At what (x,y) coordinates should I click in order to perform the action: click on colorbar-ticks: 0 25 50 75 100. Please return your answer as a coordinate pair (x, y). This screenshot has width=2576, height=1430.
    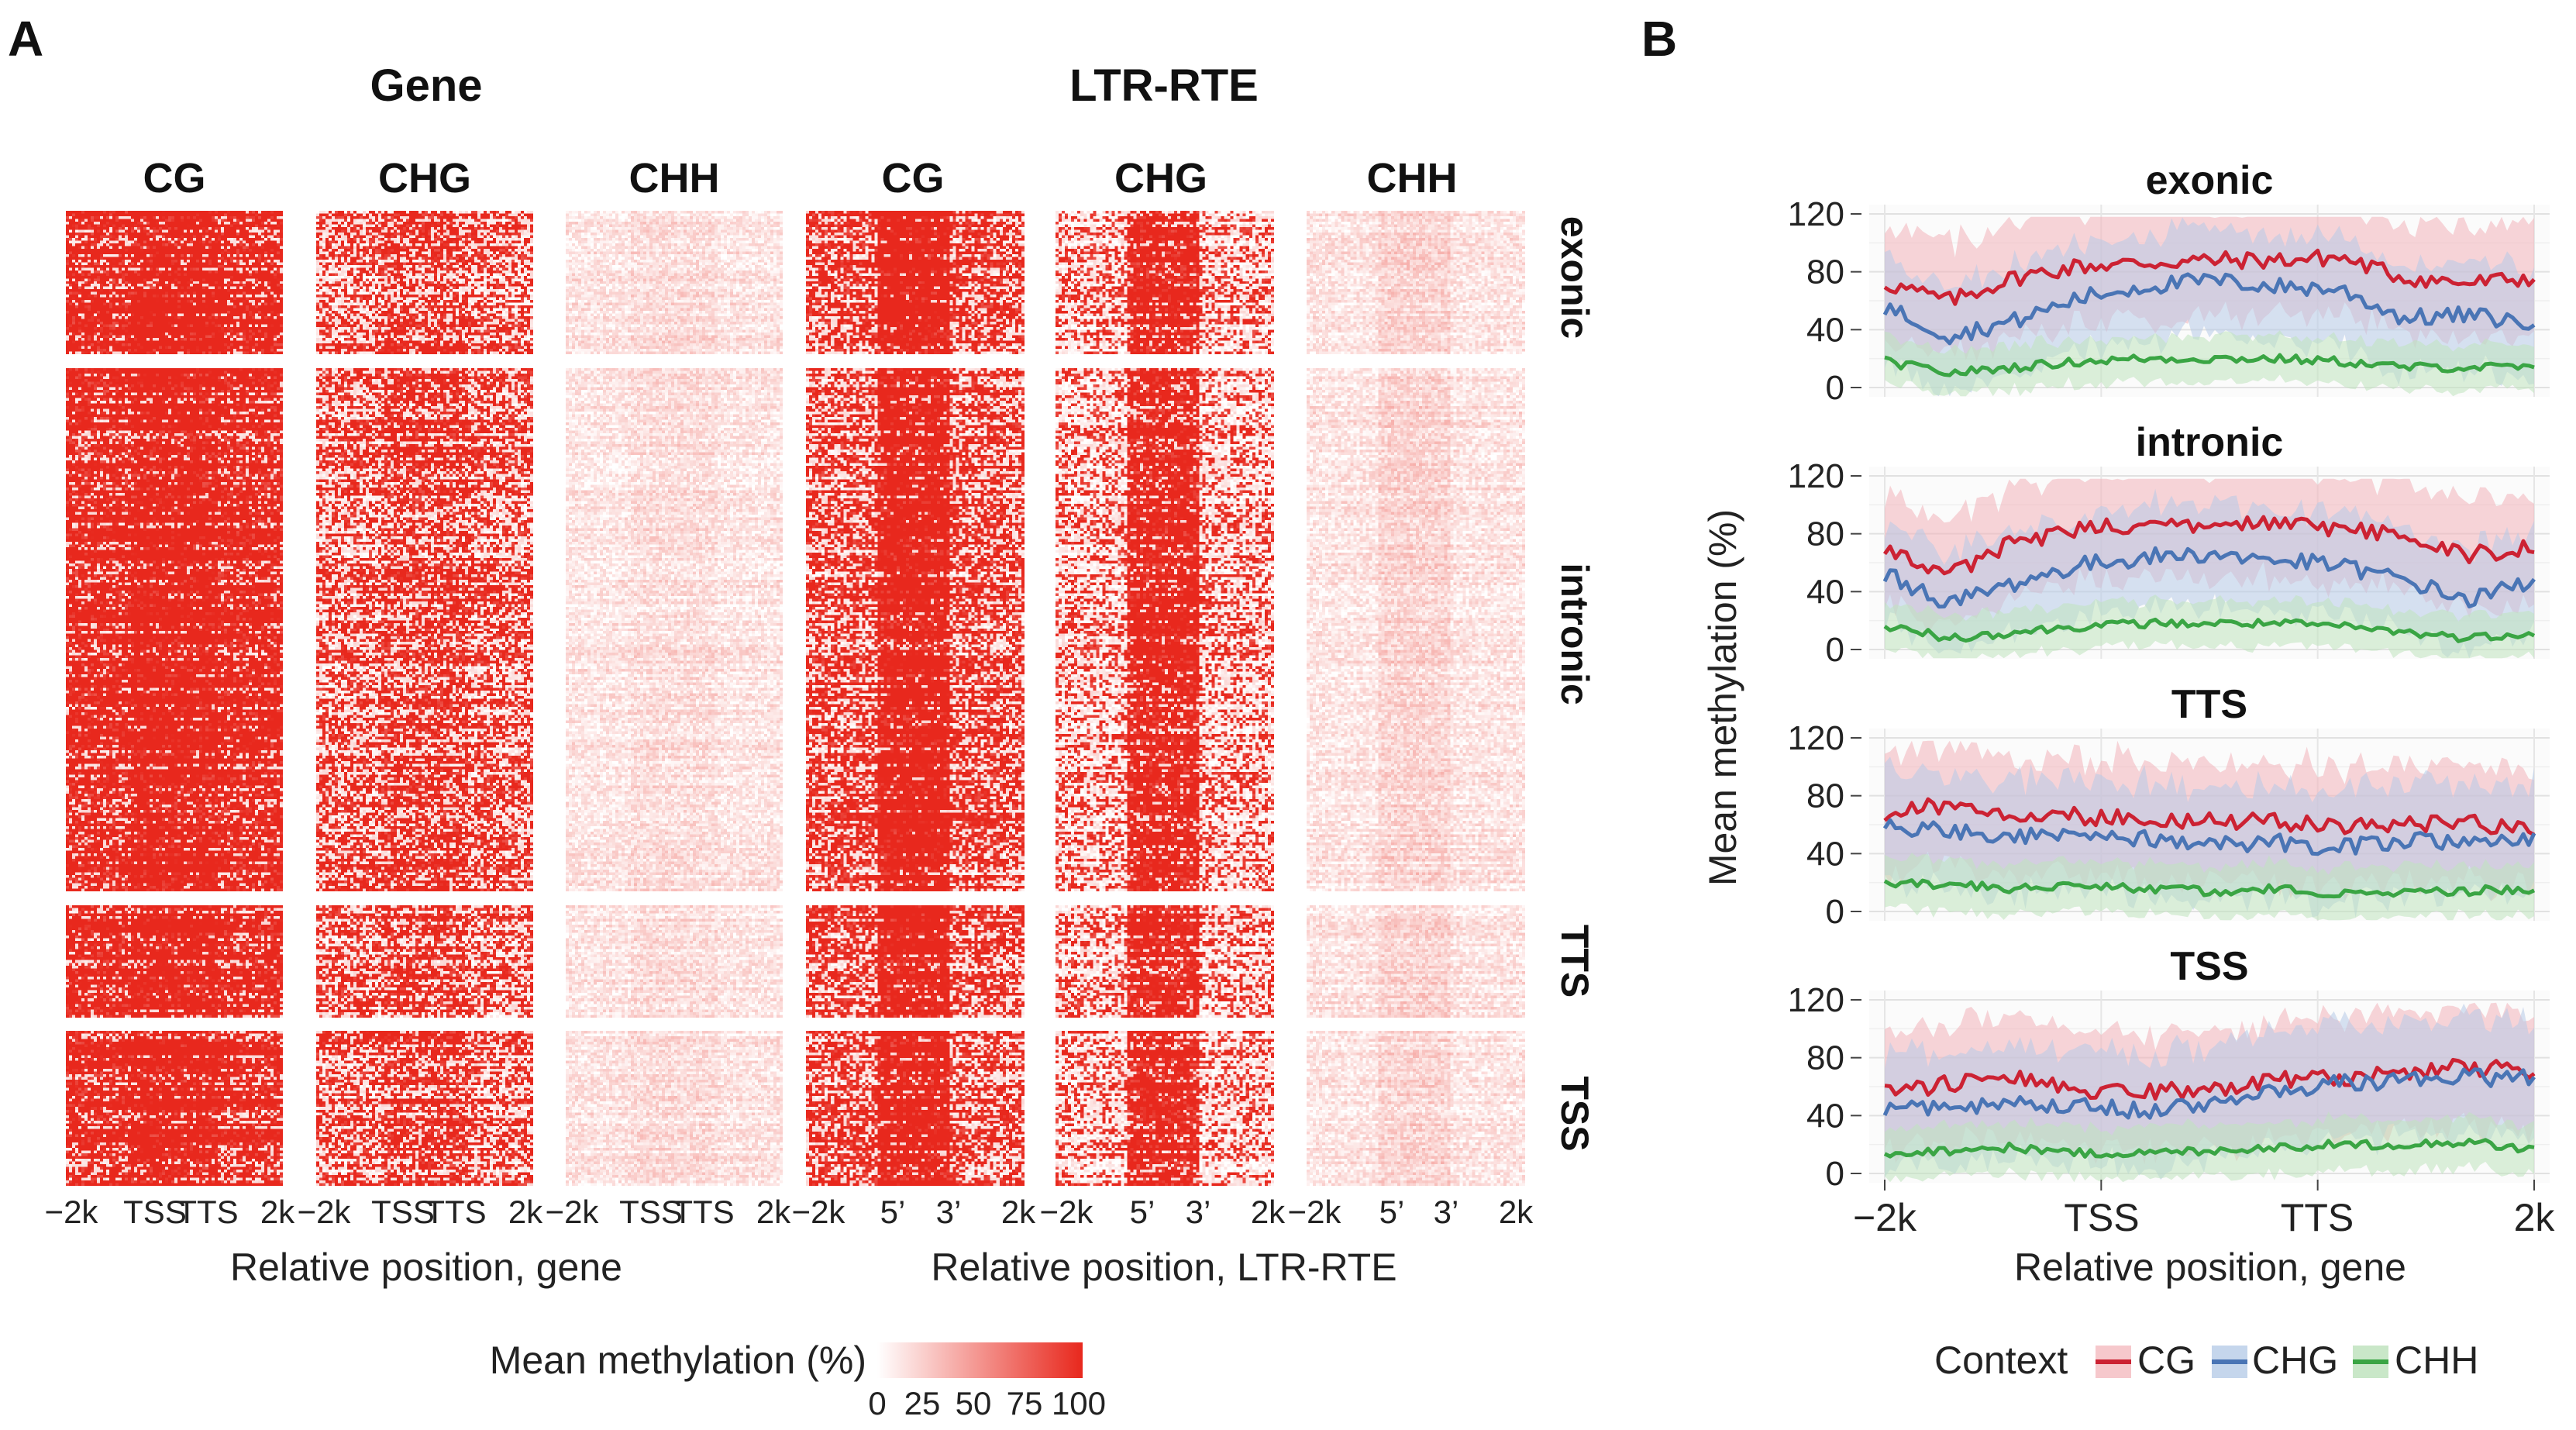
    Looking at the image, I should click on (987, 1403).